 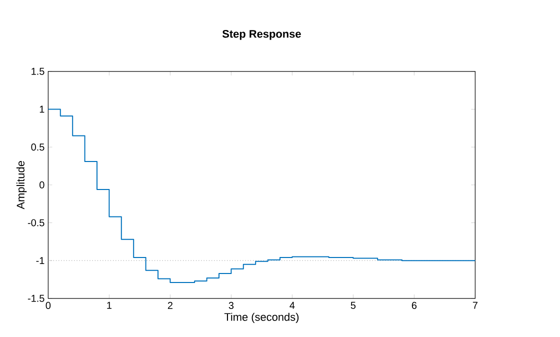 I want to click on x-tick-label: 3, so click(x=231, y=305).